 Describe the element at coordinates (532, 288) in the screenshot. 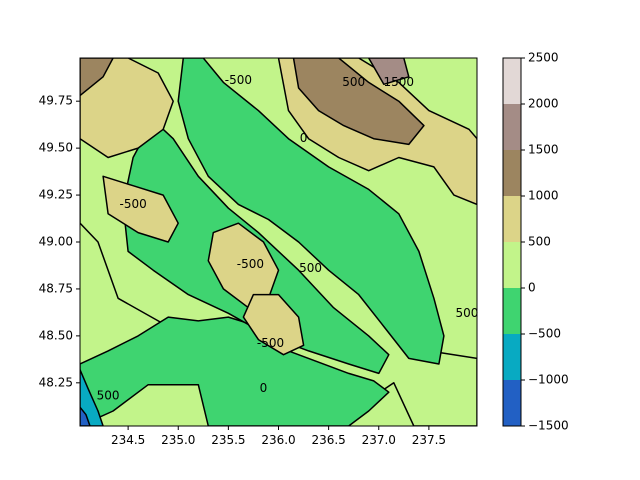

I see `colorbar-tick-label-3: 0` at that location.